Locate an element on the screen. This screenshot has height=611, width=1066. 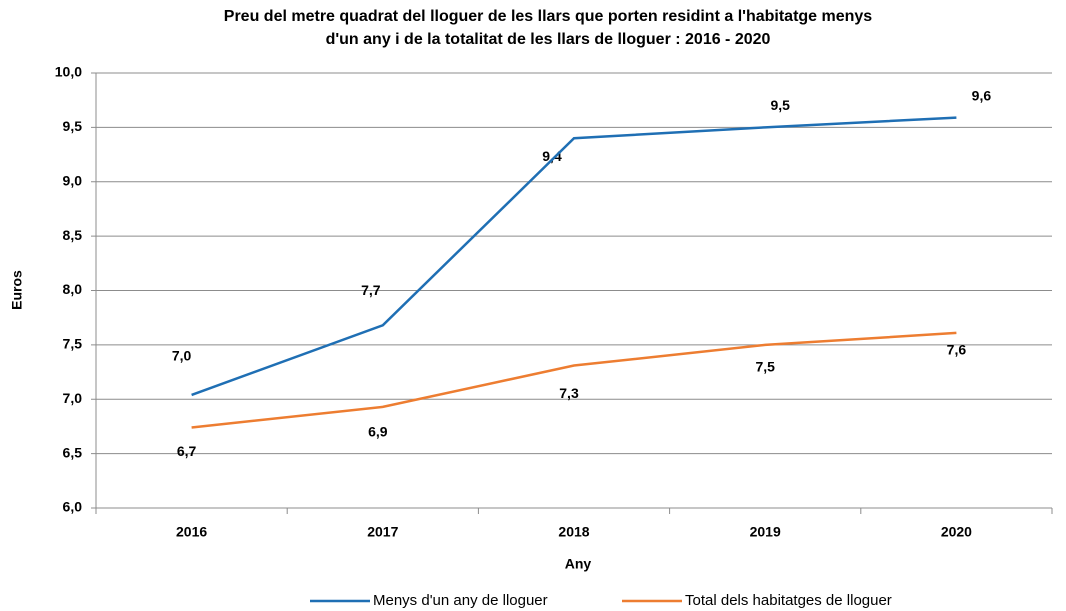
series-line is located at coordinates (574, 380).